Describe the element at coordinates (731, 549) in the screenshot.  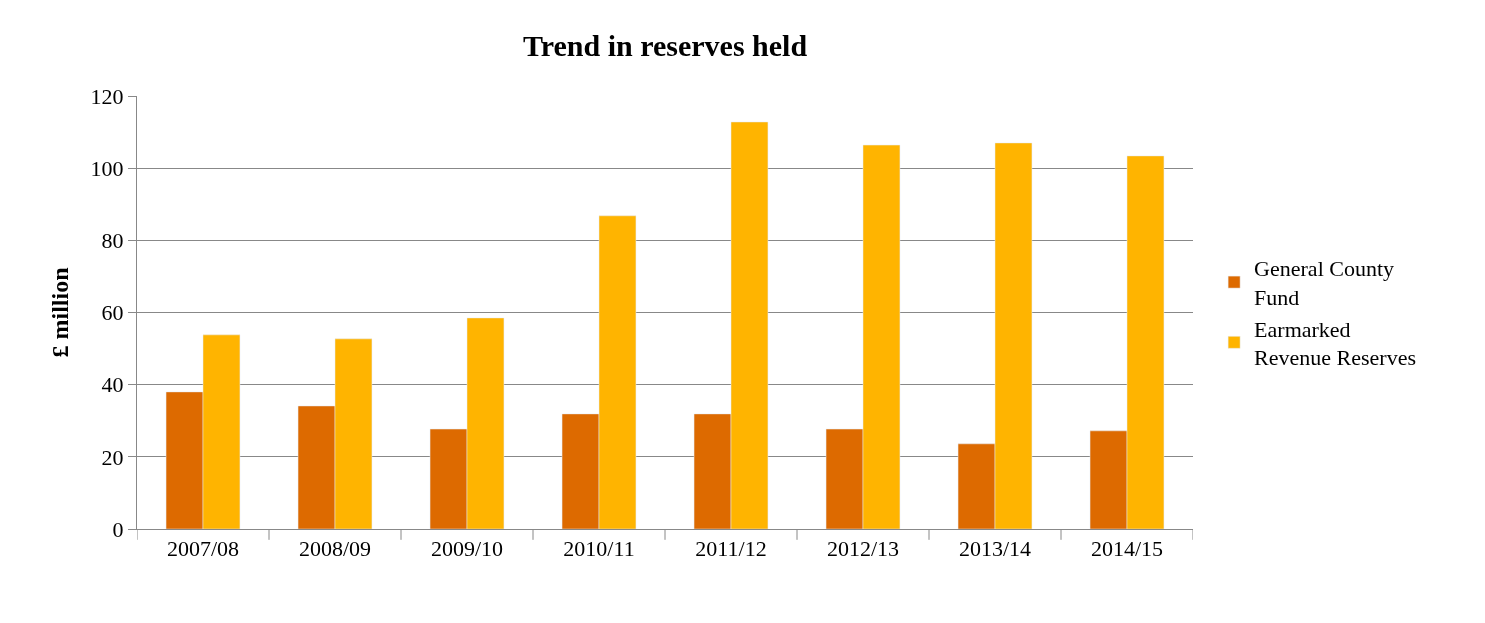
I see `x-tick-label: 2011/12` at that location.